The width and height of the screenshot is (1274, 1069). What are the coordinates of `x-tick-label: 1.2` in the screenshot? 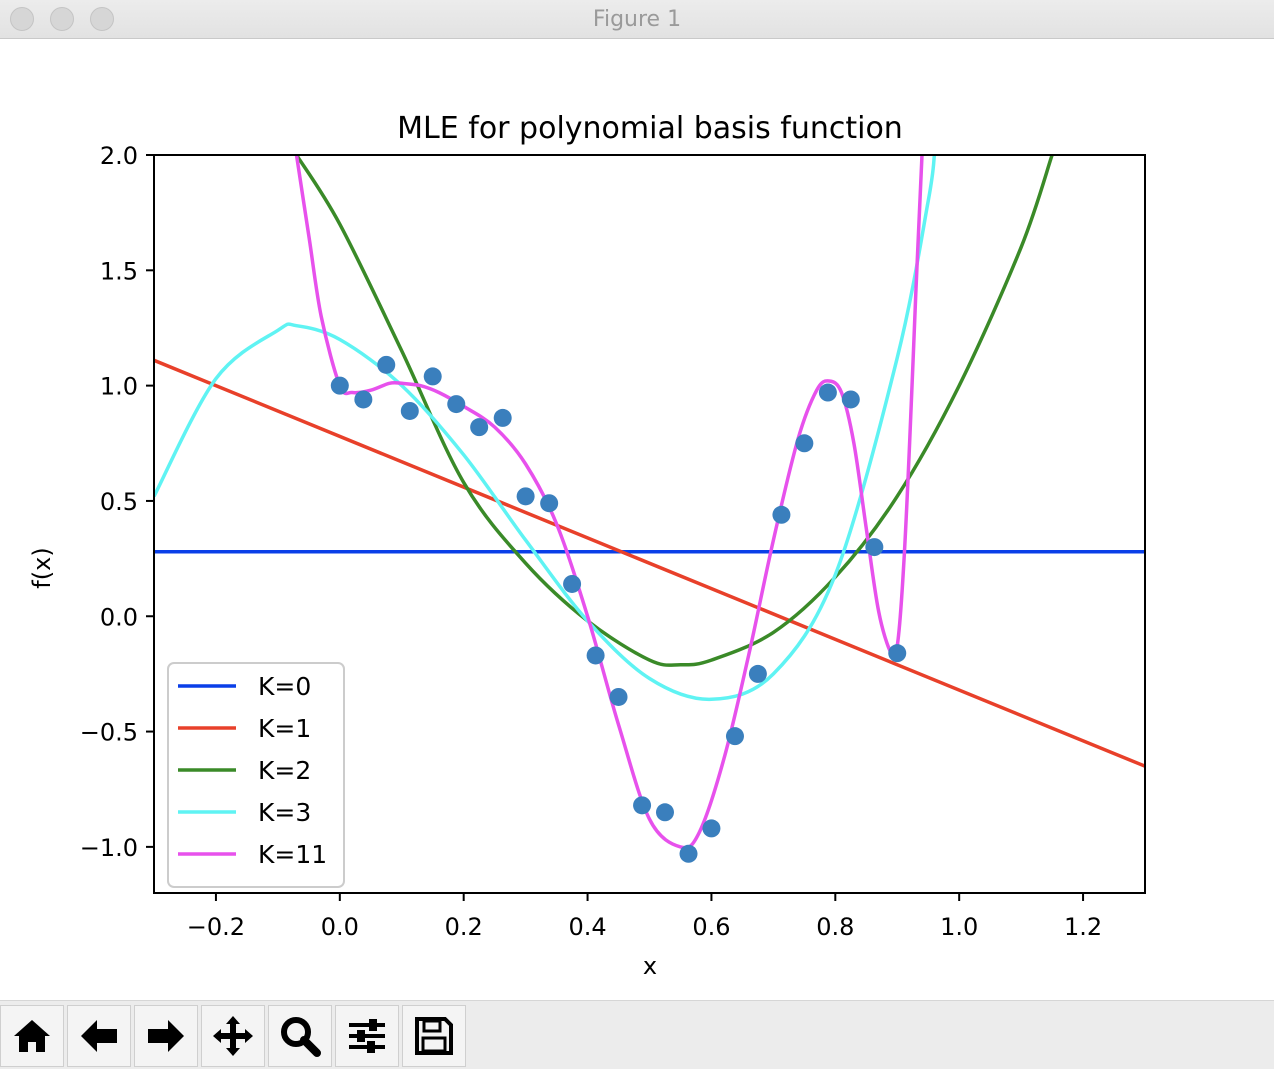 It's located at (1083, 927).